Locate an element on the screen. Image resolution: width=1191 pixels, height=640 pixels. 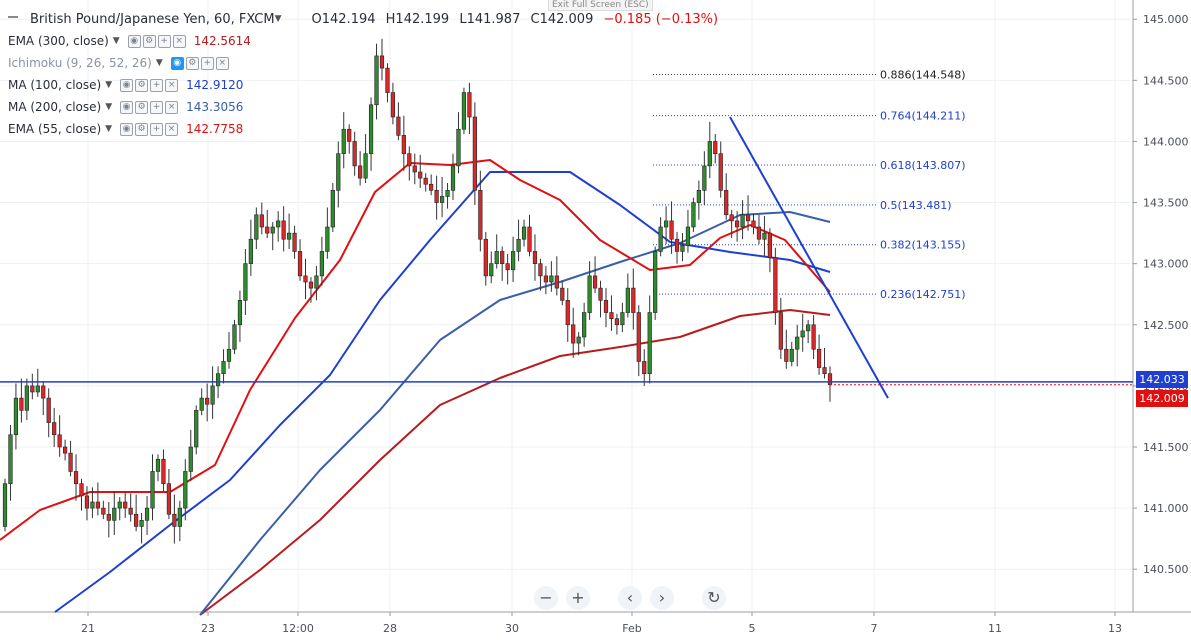
indicator-row-ichimoku: Ichimoku (9, 26, 52, 26) ▼ ◉ ⚙ + × is located at coordinates (366, 63).